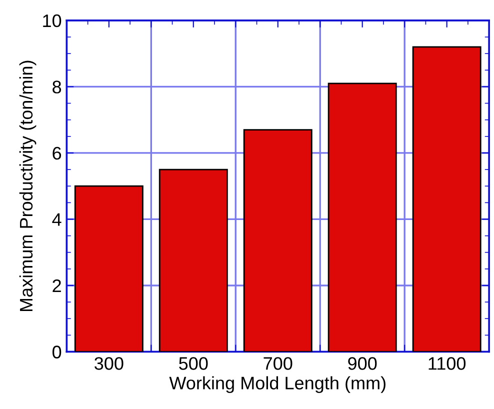 This screenshot has height=409, width=494. What do you see at coordinates (278, 363) in the screenshot?
I see `x-tick-label: 700` at bounding box center [278, 363].